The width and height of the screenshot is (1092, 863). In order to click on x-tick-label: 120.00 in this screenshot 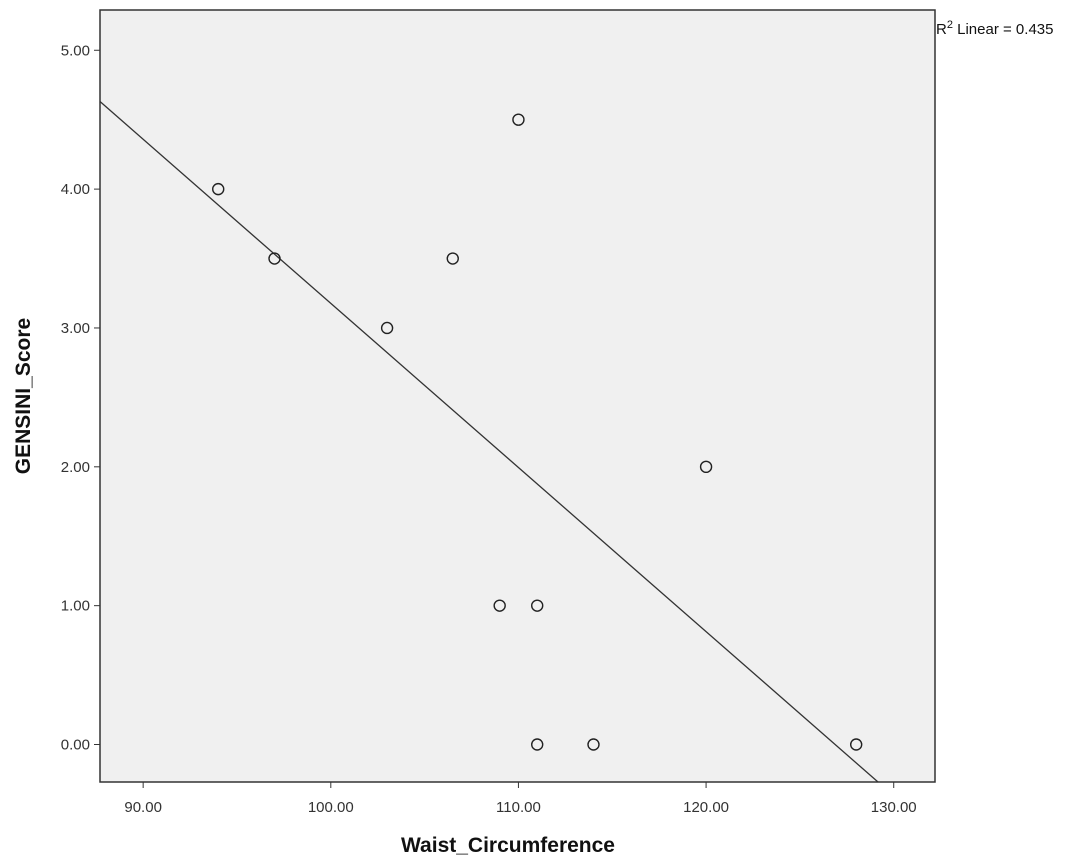, I will do `click(706, 807)`.